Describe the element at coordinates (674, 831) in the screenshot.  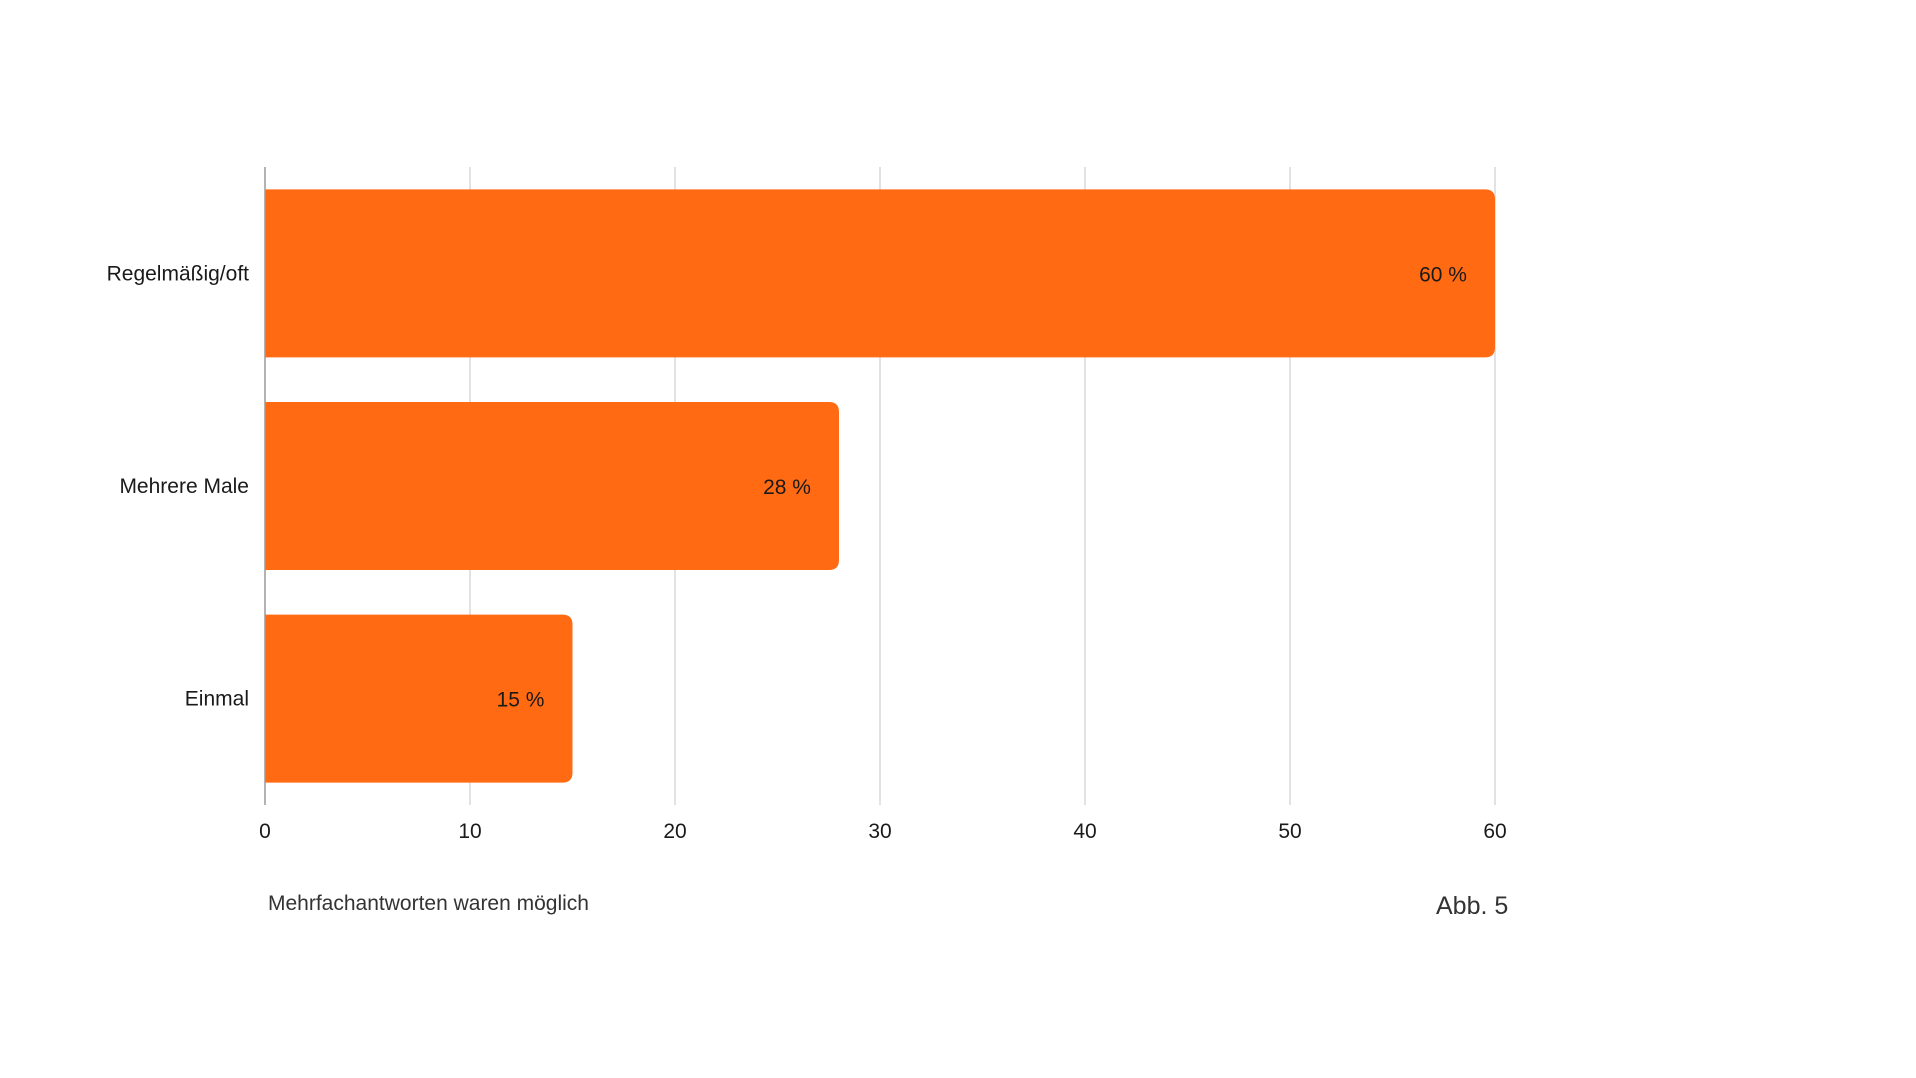
I see `x-tick-label: 20` at that location.